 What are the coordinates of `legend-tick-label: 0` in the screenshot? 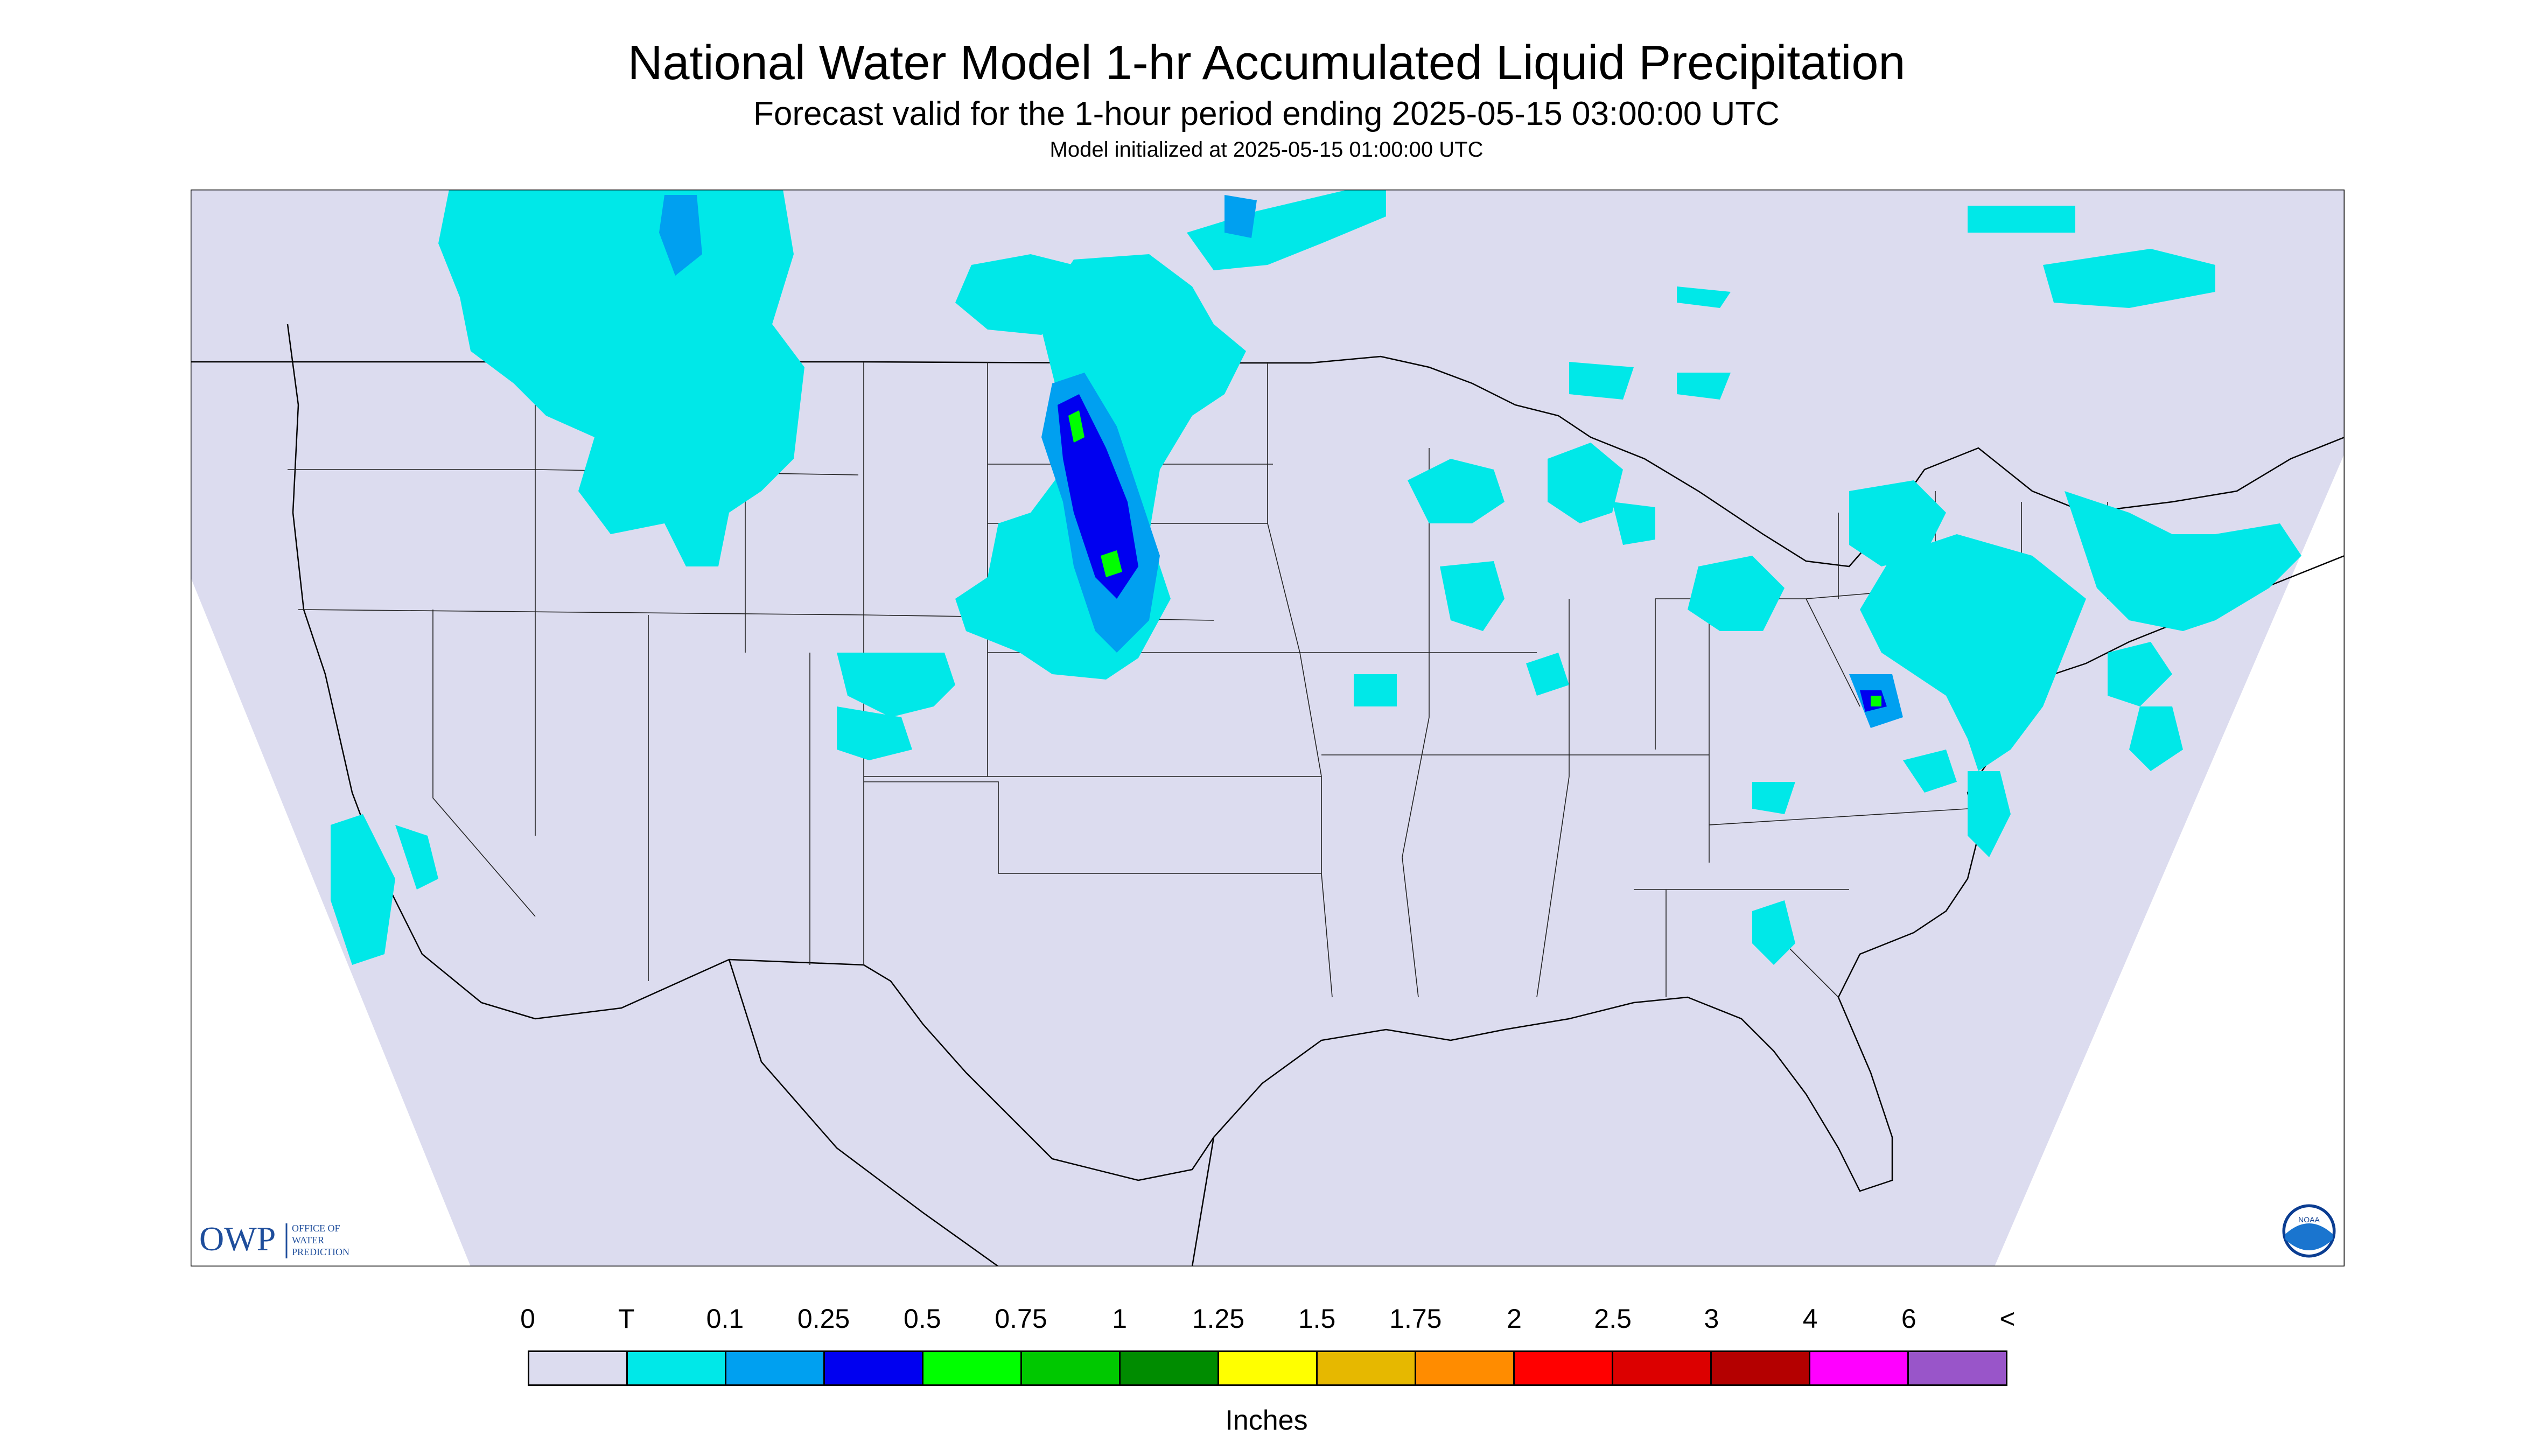 It's located at (527, 1319).